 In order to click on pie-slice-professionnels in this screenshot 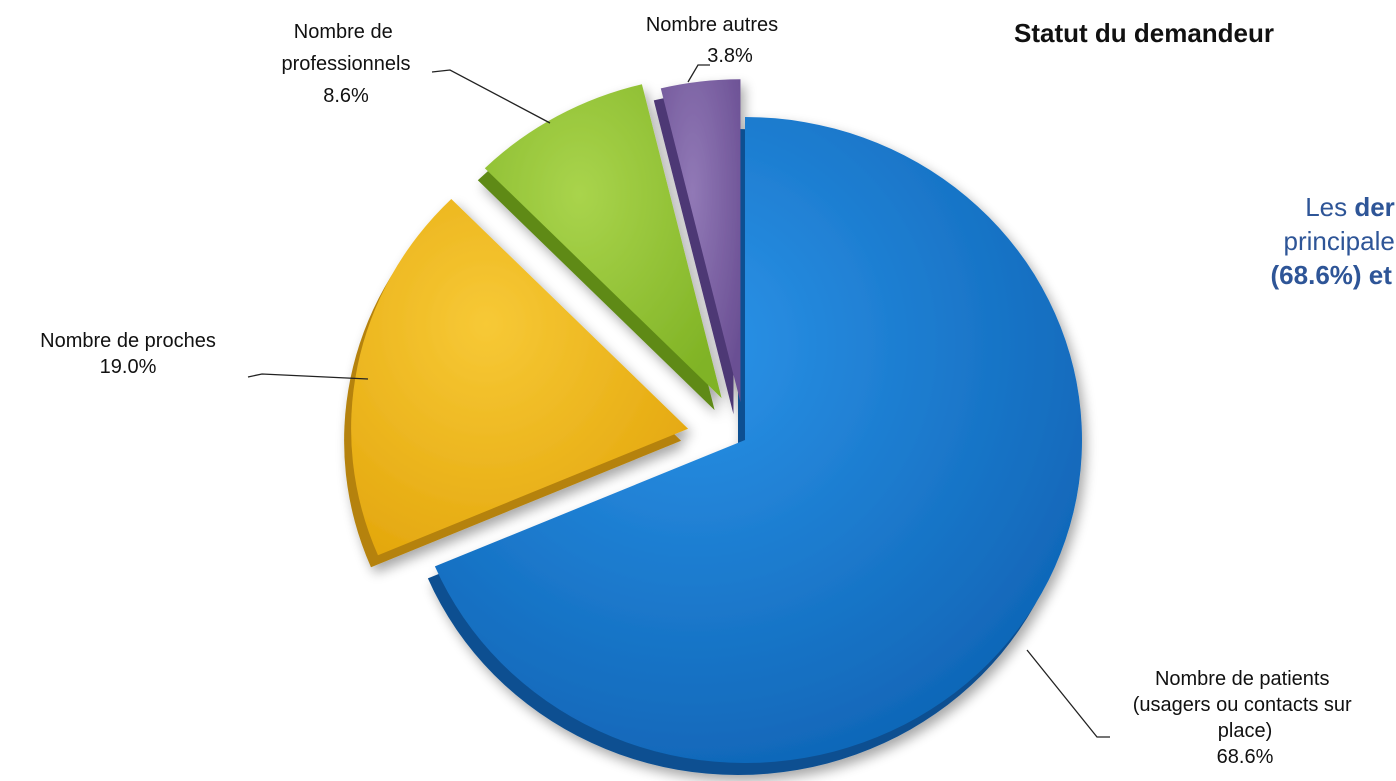, I will do `click(603, 241)`.